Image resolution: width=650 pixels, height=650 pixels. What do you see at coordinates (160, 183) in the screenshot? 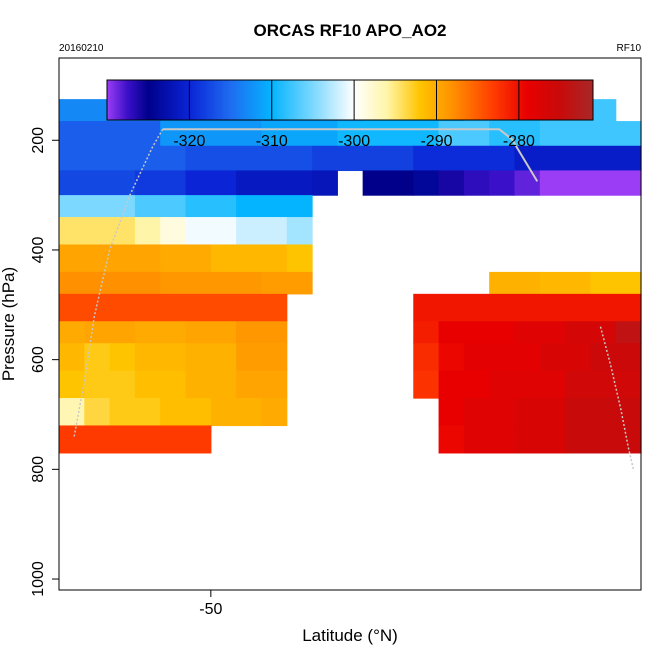
I see `heatmap-cell-r3-c1` at bounding box center [160, 183].